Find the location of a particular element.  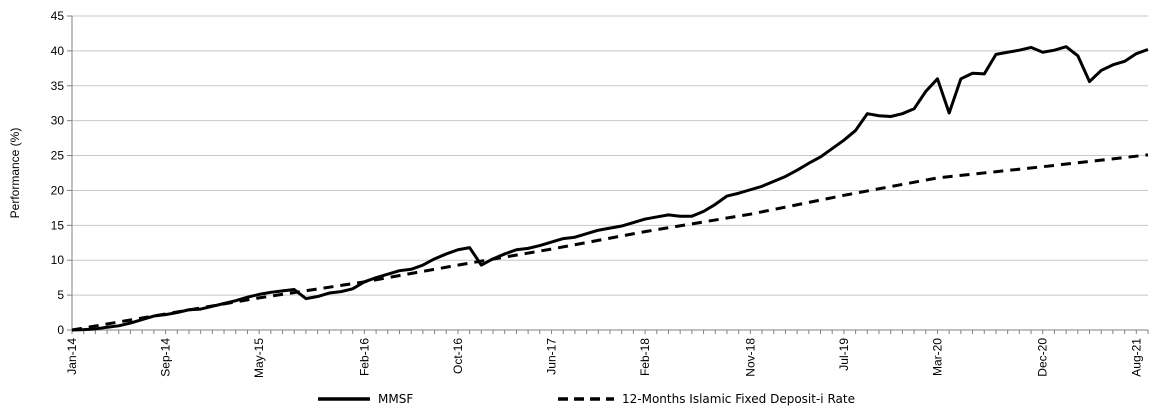

y-tick-label: 35 is located at coordinates (58, 86).